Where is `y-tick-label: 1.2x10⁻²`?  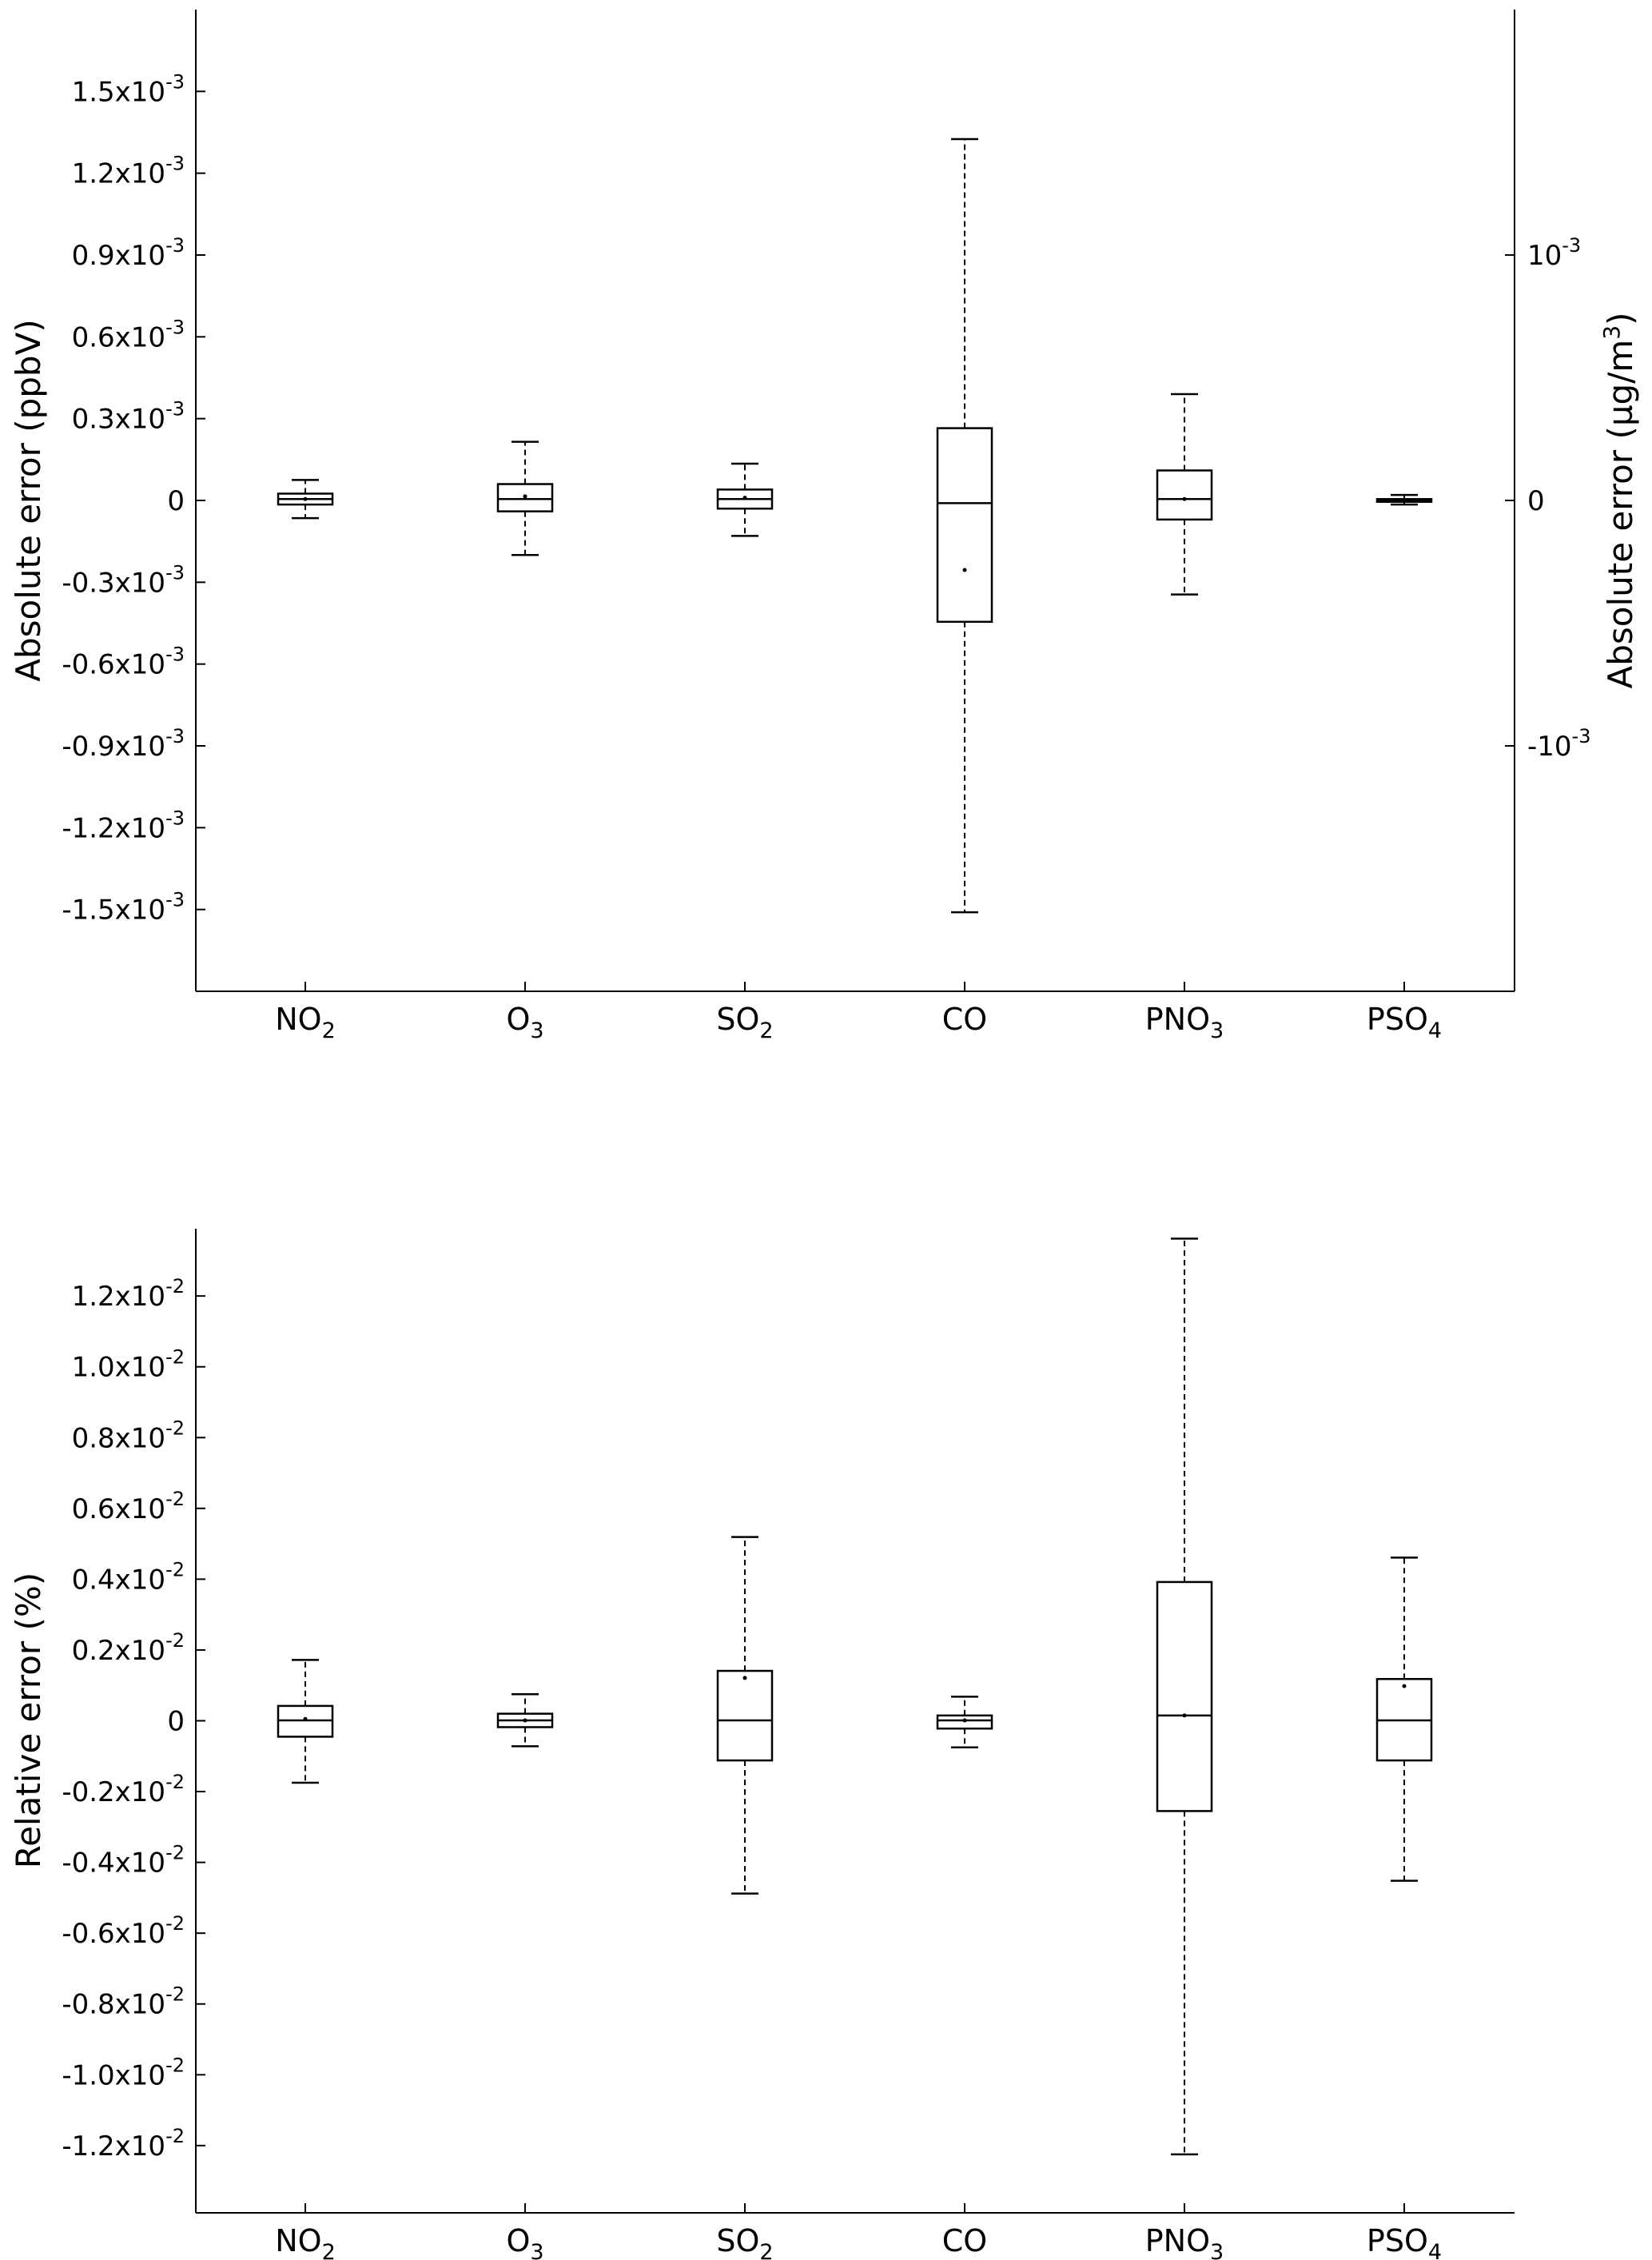
y-tick-label: 1.2x10⁻² is located at coordinates (128, 1294).